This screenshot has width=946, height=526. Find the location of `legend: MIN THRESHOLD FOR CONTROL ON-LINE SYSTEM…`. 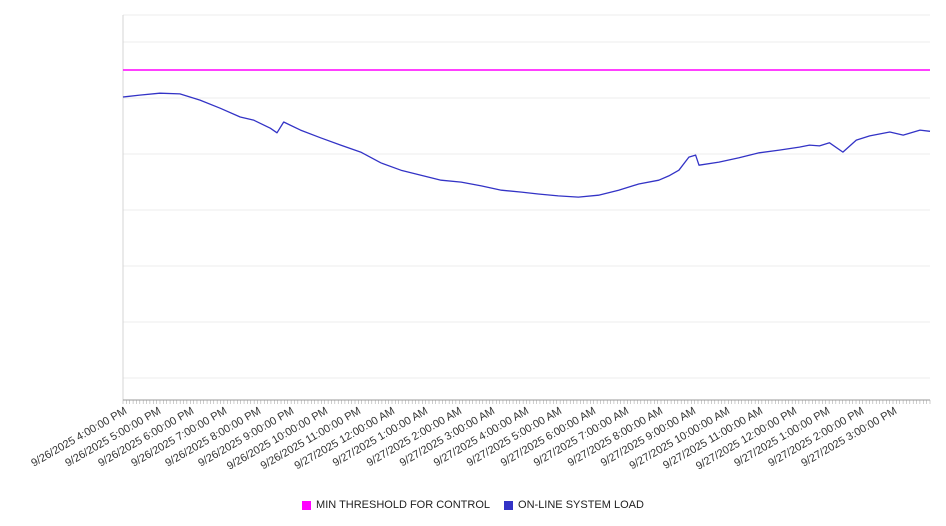

legend: MIN THRESHOLD FOR CONTROL ON-LINE SYSTEM… is located at coordinates (473, 505).